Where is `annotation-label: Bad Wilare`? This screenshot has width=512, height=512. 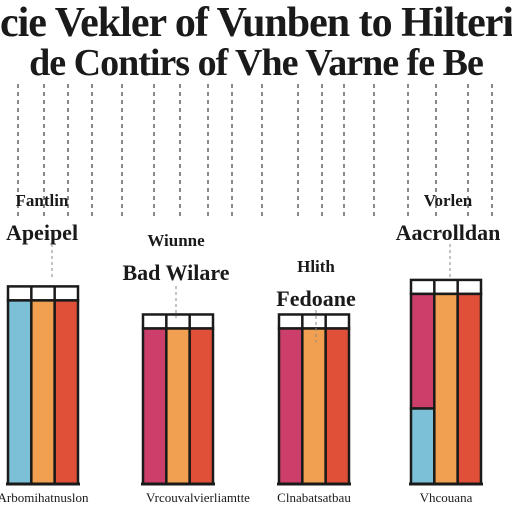
annotation-label: Bad Wilare is located at coordinates (176, 272).